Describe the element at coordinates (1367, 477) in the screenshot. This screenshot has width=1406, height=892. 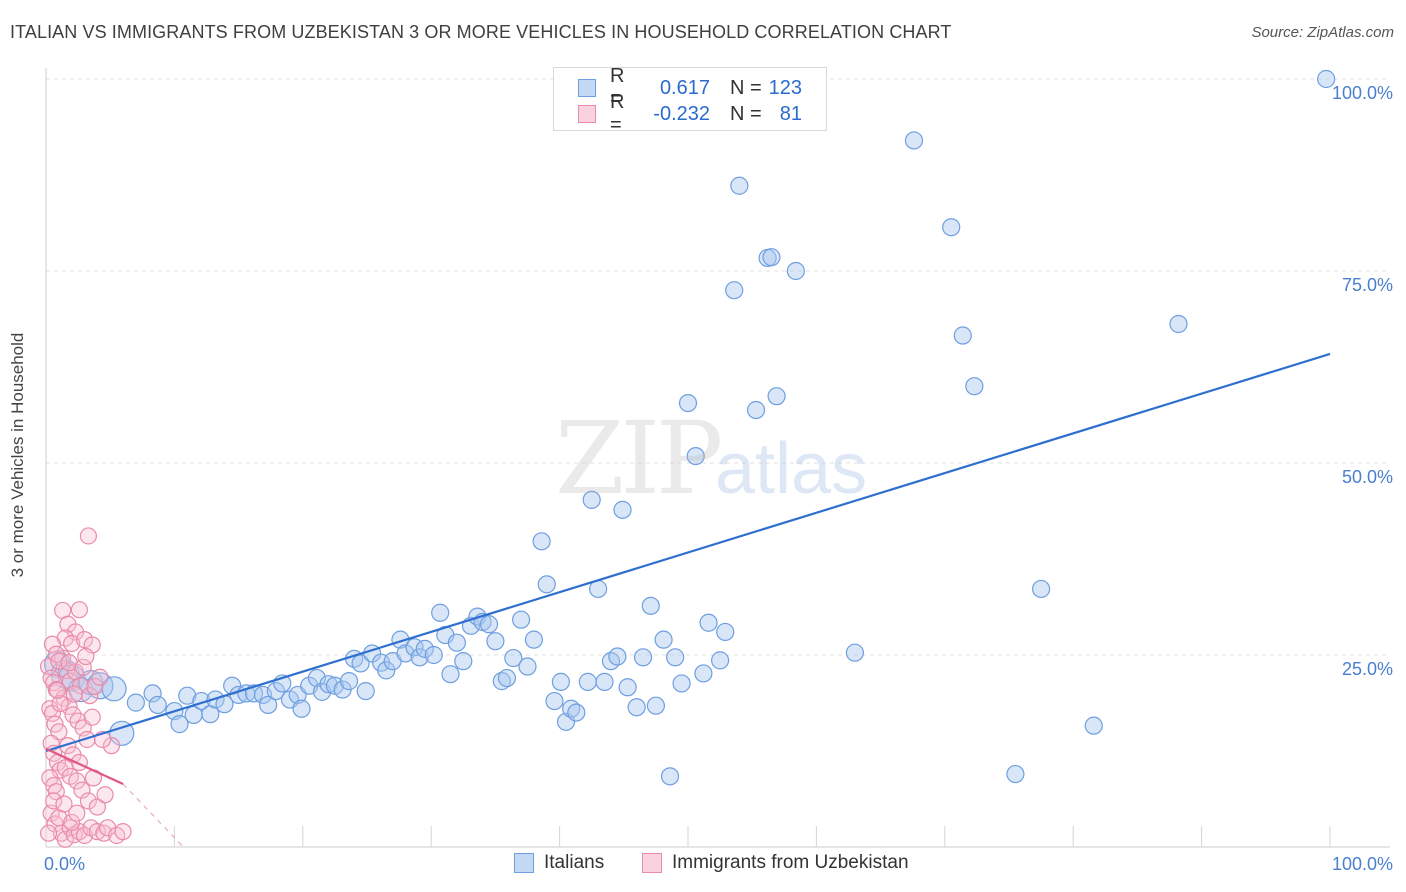
I see `y-tick-label: 50.0%` at that location.